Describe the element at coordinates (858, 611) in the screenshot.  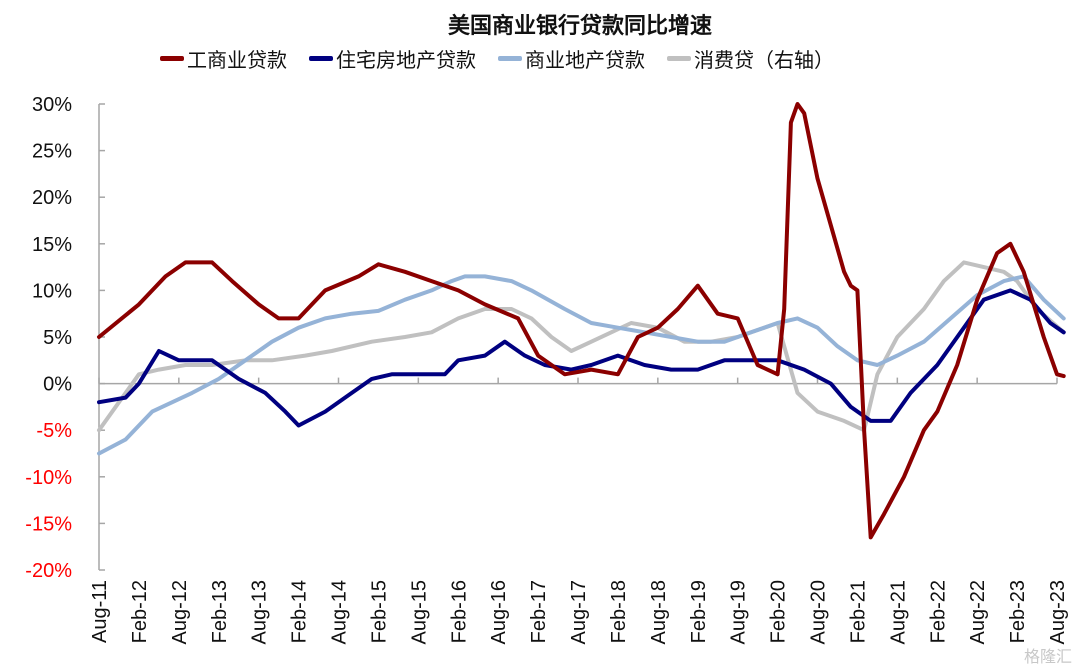
I see `x-tick-label: Feb-21` at that location.